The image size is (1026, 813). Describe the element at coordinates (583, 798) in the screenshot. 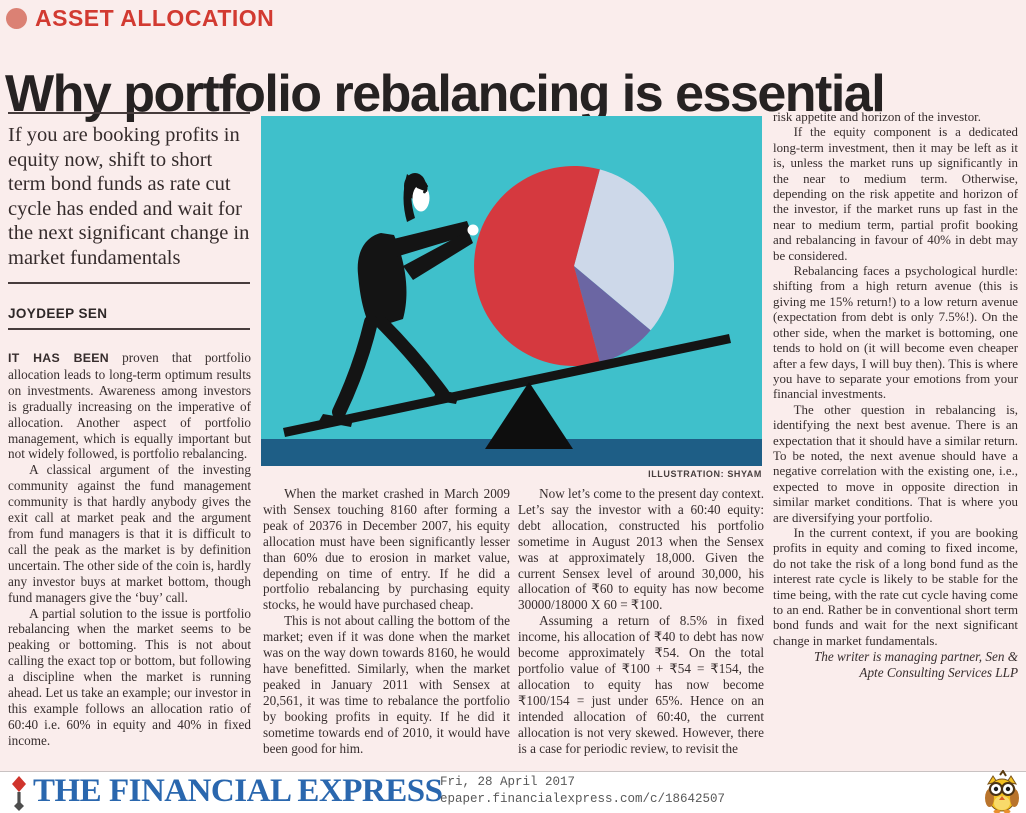

I see `epaper-url: epaper.financialexpress.com/c/18642507` at that location.